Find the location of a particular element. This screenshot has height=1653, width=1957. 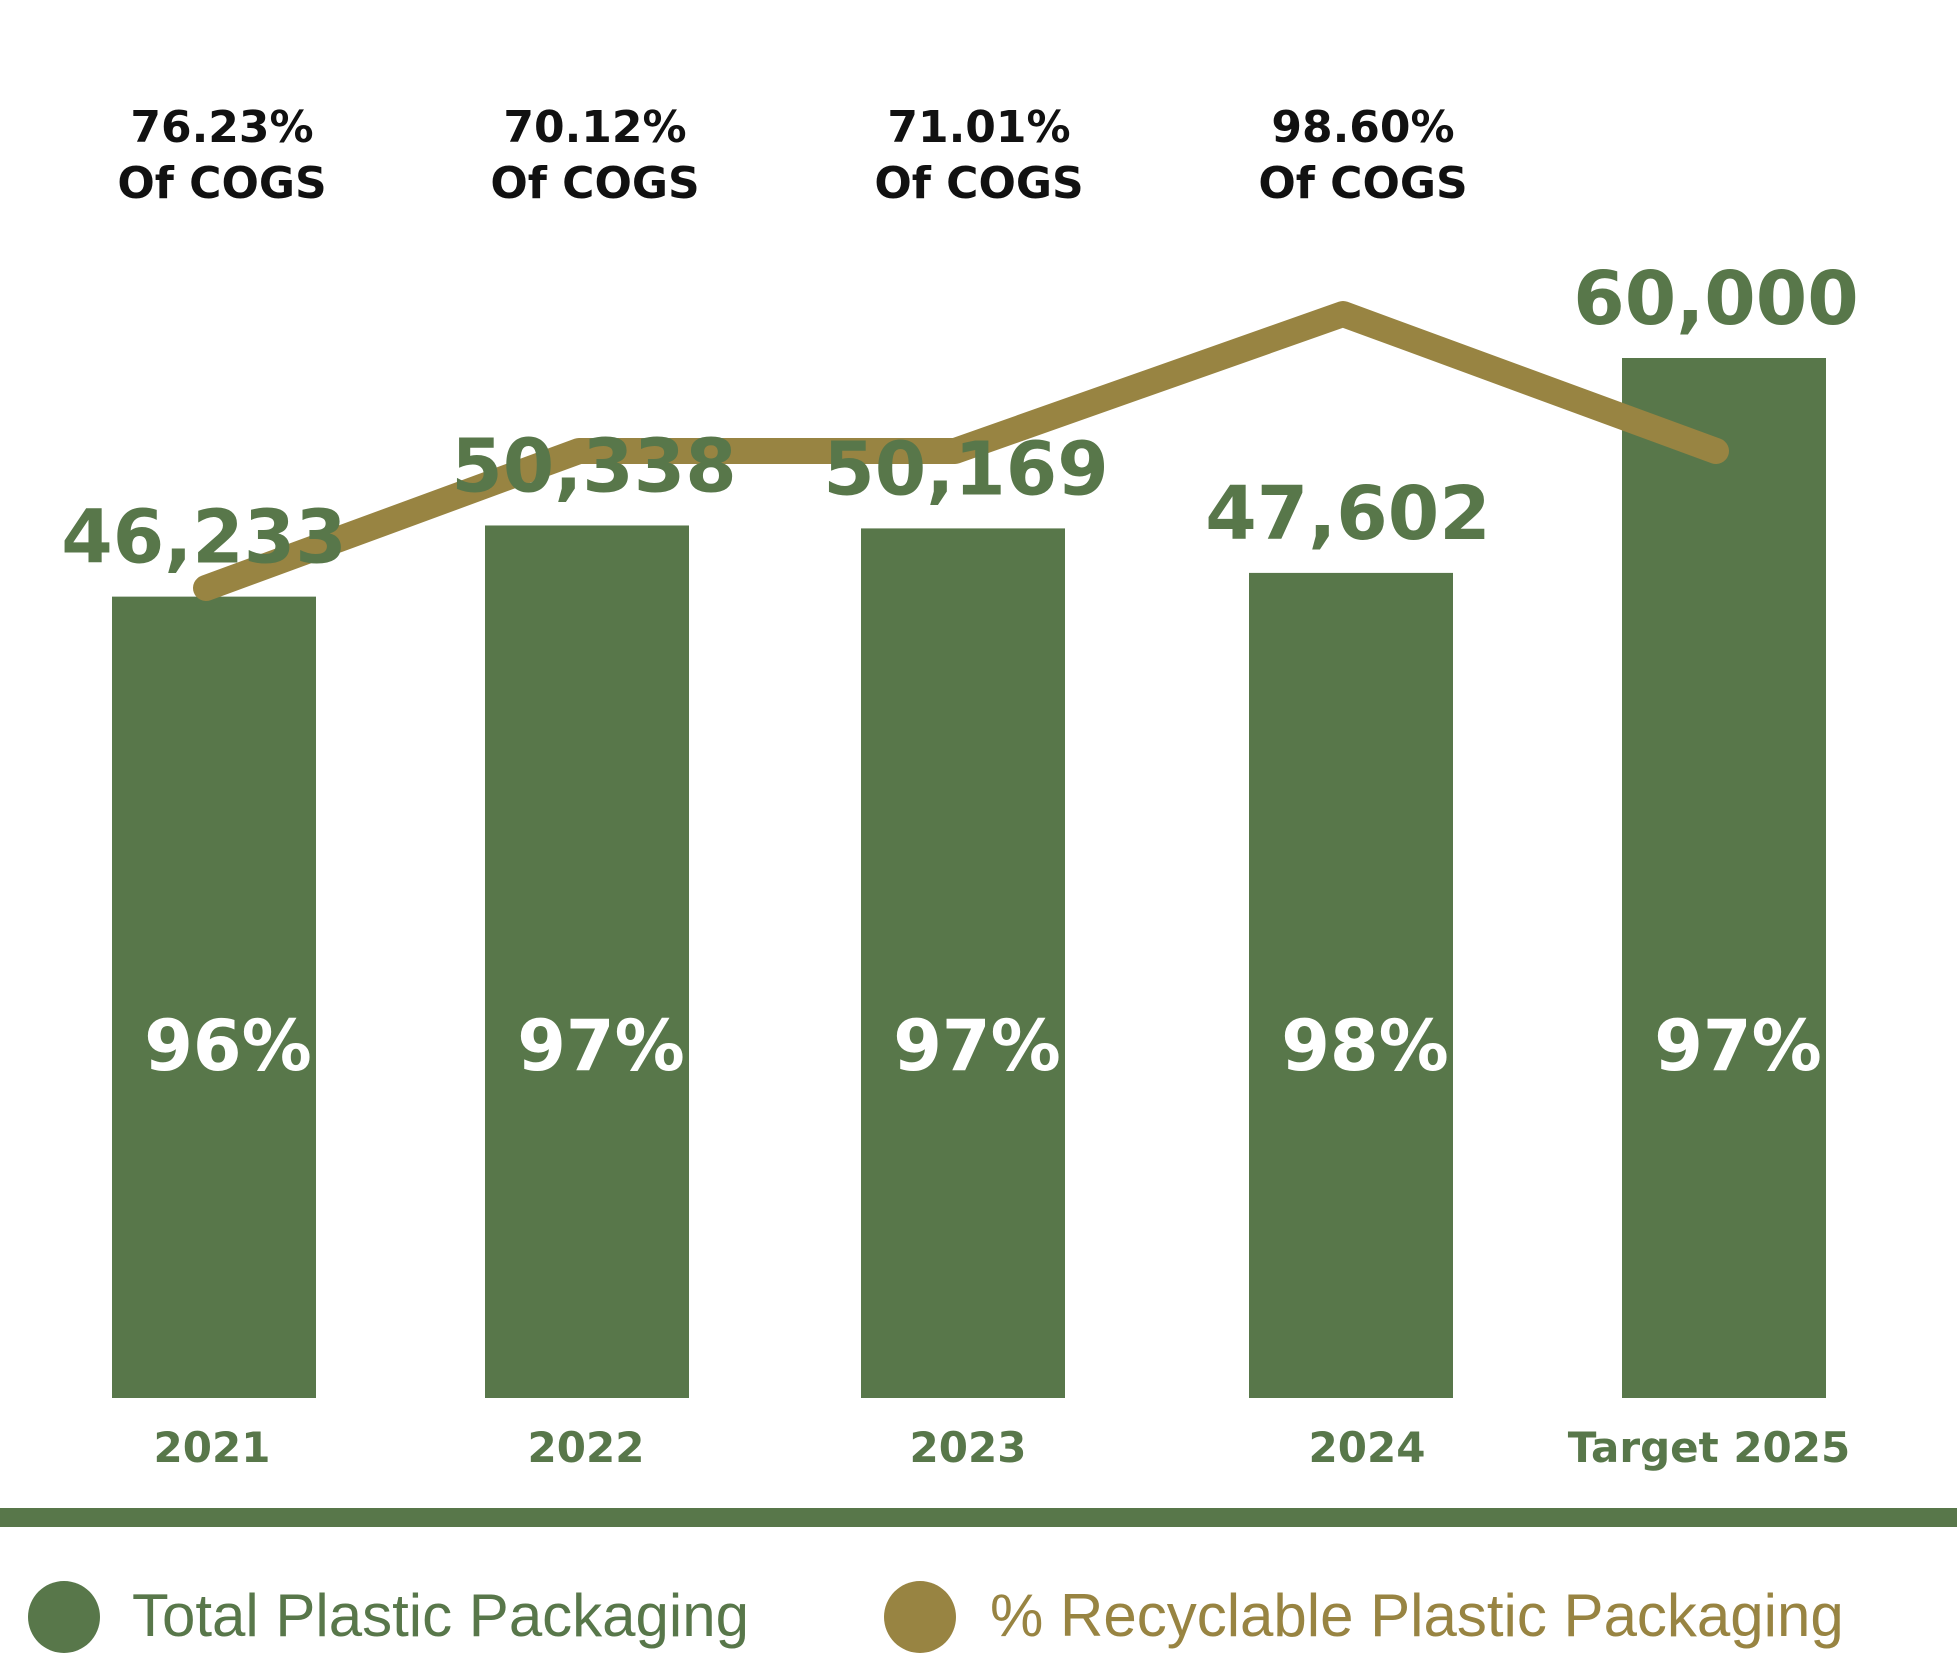

cogs-label-3-0: 98.60% is located at coordinates (1362, 127).